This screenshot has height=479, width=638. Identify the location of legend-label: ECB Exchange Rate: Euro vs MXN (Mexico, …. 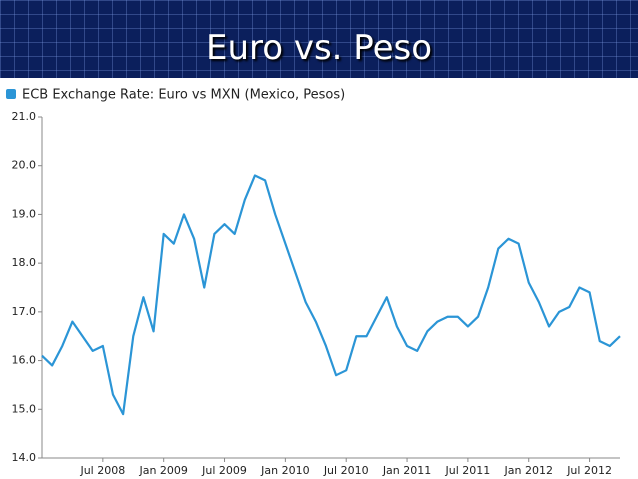
(183, 95).